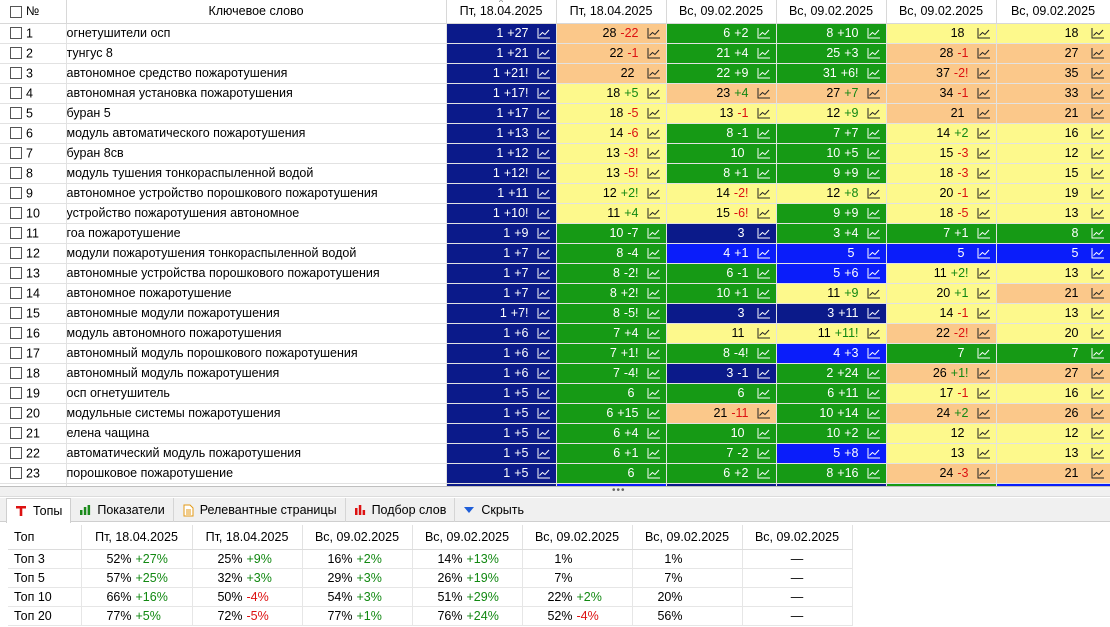 Image resolution: width=1110 pixels, height=627 pixels. Describe the element at coordinates (831, 173) in the screenshot. I see `position-cell: 9 +9` at that location.